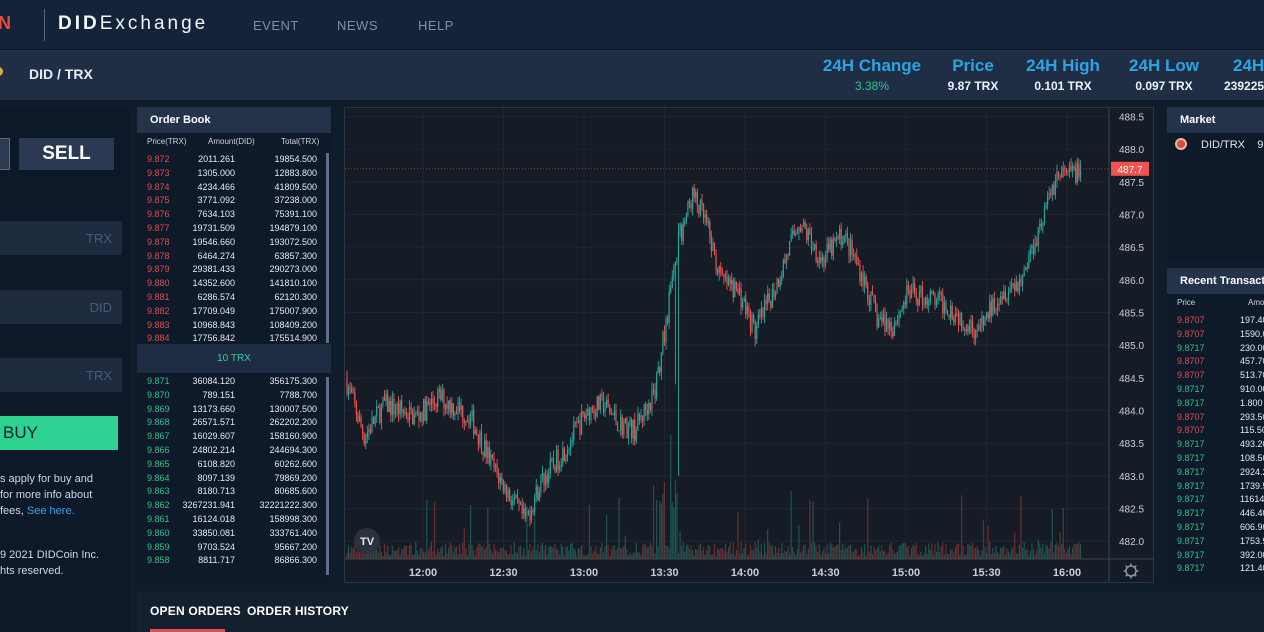  I want to click on bids-row: 9.869 13173.660 130007.500, so click(229, 410).